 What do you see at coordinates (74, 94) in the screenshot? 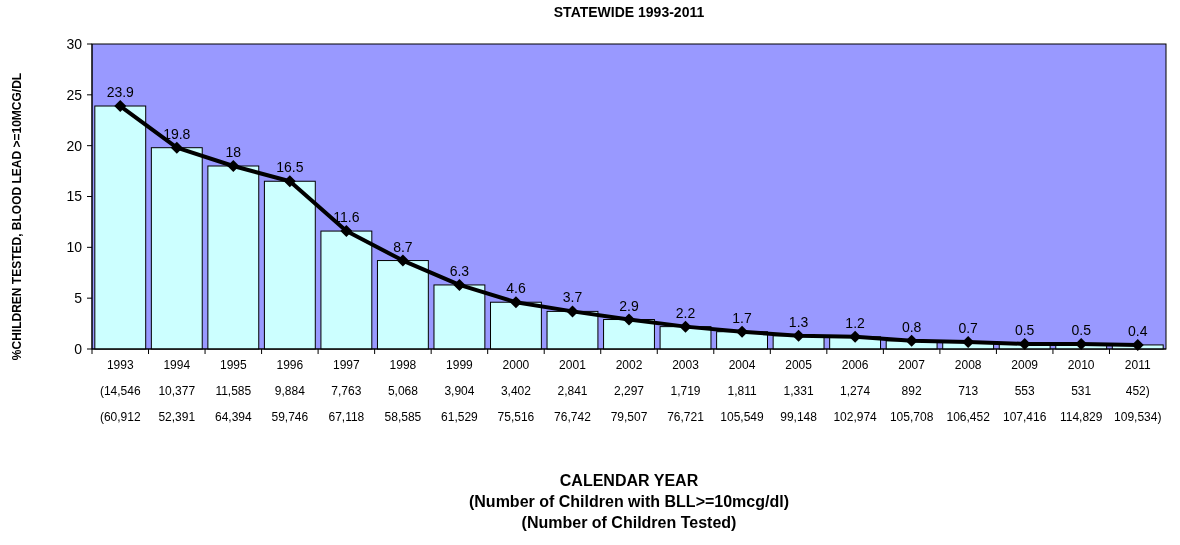
I see `y-tick-label: 25` at bounding box center [74, 94].